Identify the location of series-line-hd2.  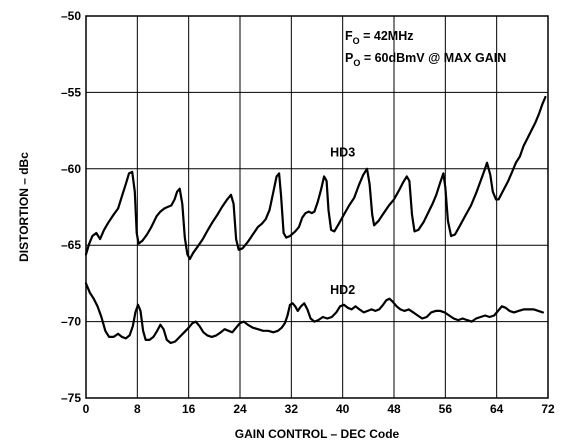
(314, 313).